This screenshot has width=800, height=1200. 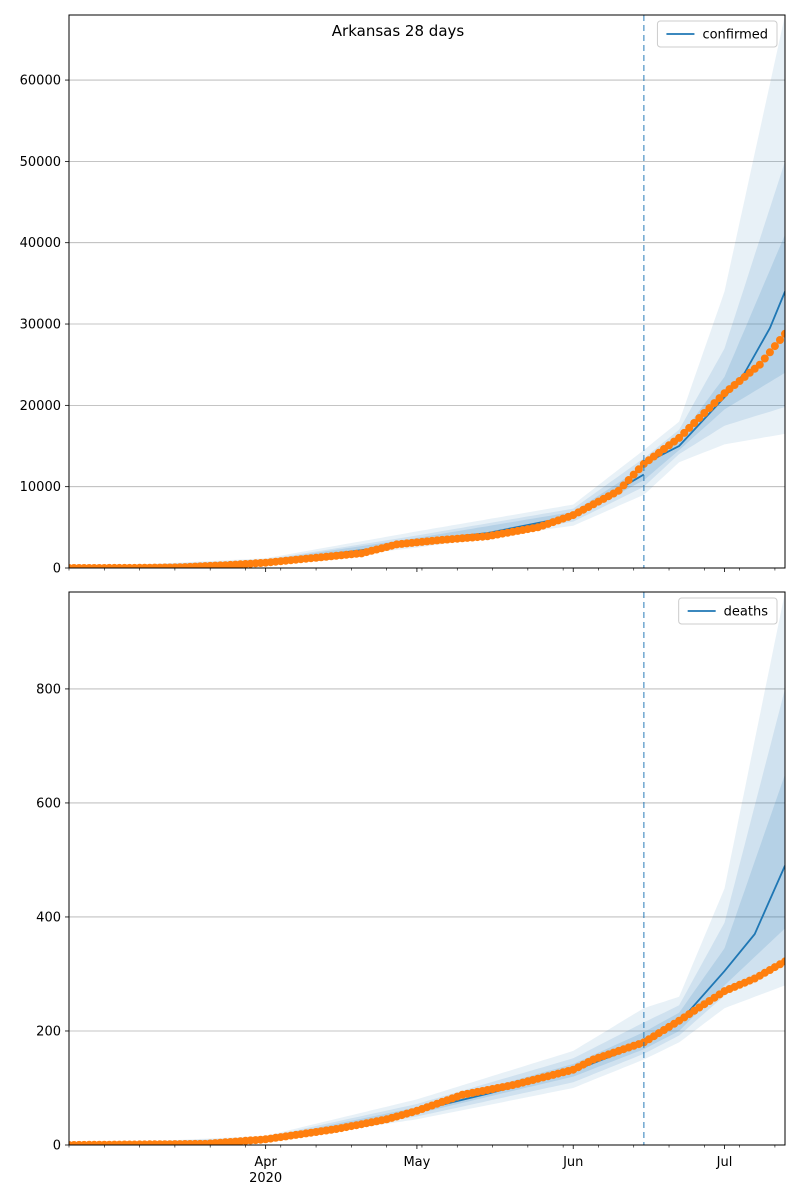 I want to click on y-tick-label: 20000, so click(x=40, y=406).